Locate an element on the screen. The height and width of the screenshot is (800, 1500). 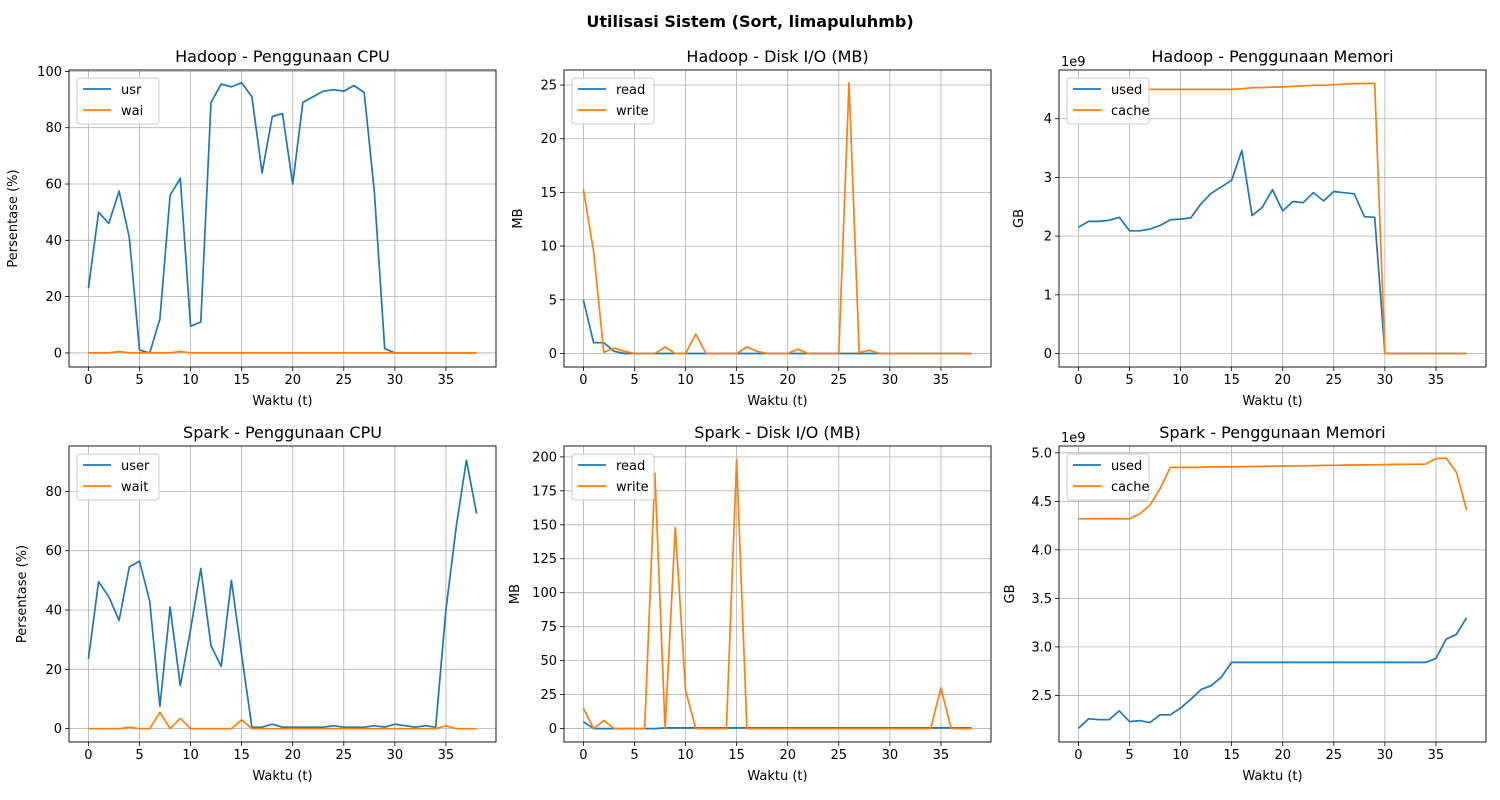
y-tick-label: 175 is located at coordinates (544, 491).